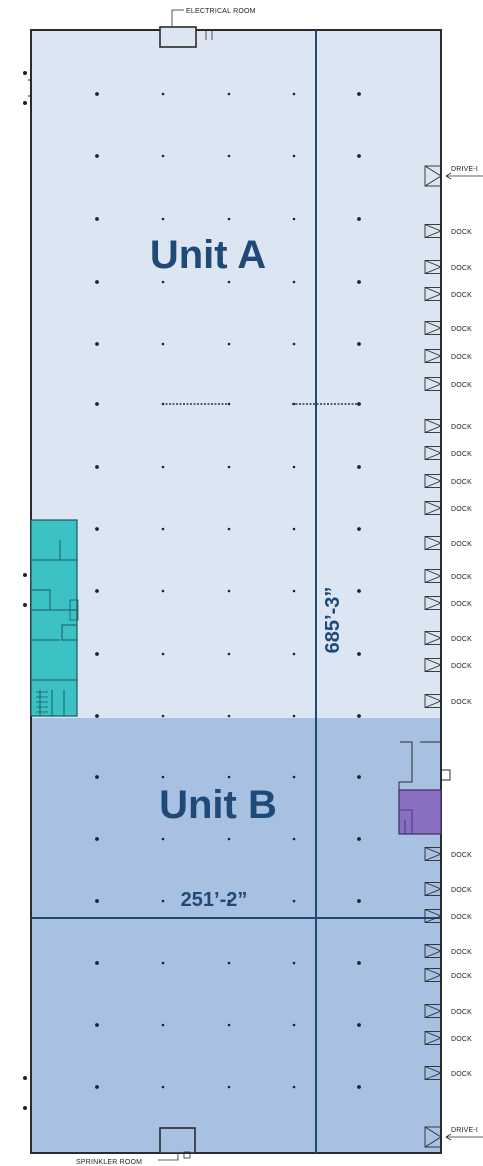 This screenshot has width=483, height=1166. What do you see at coordinates (177, 1144) in the screenshot?
I see `sprinkler-room` at bounding box center [177, 1144].